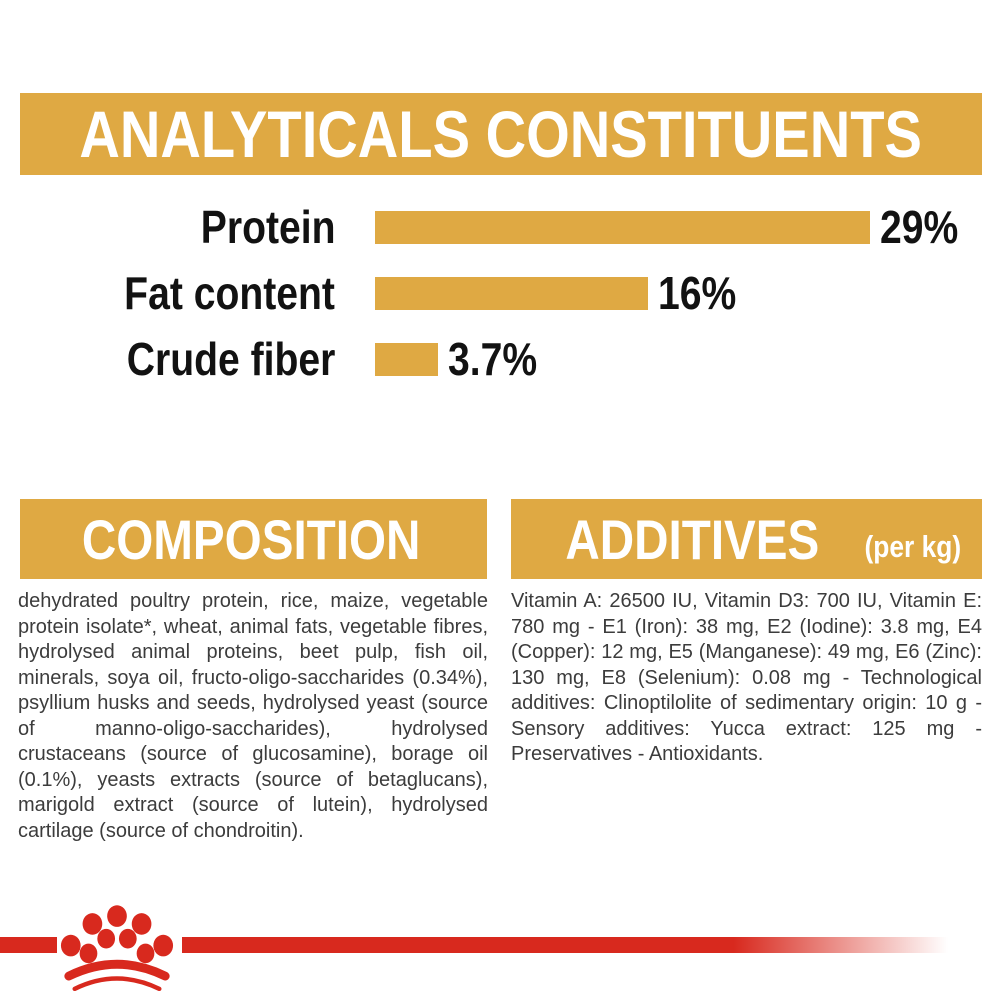 Image resolution: width=1000 pixels, height=1000 pixels. I want to click on bar-value-label: 29%, so click(919, 227).